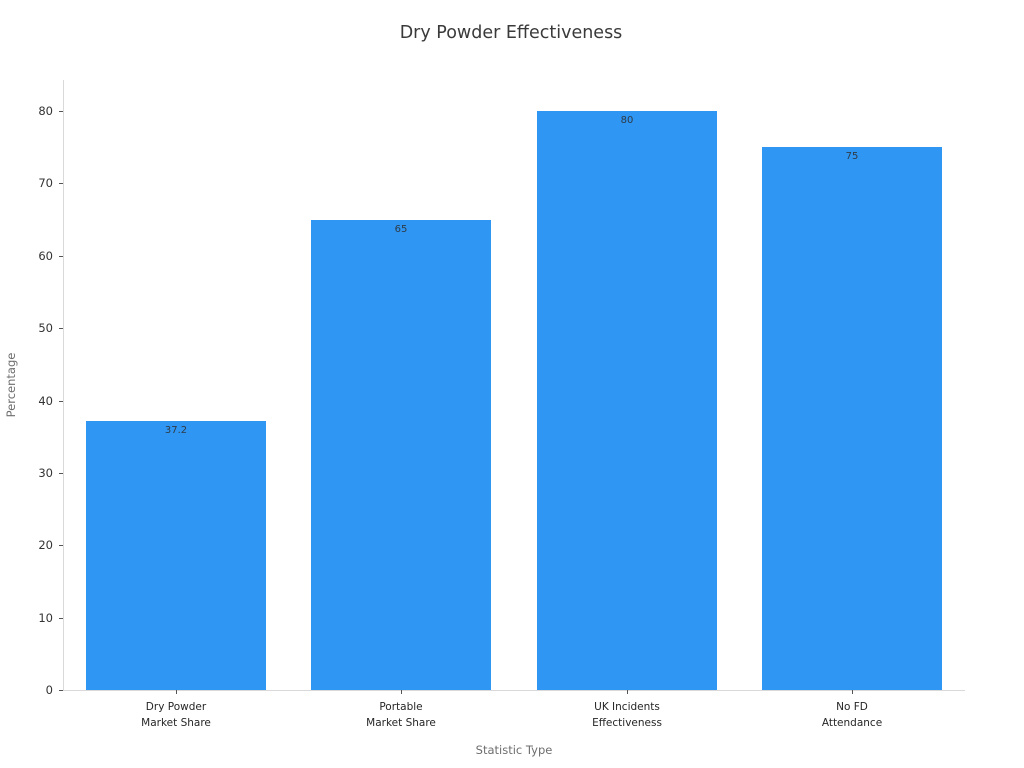 The width and height of the screenshot is (1024, 768). Describe the element at coordinates (45, 473) in the screenshot. I see `y-tick-label: 30` at that location.